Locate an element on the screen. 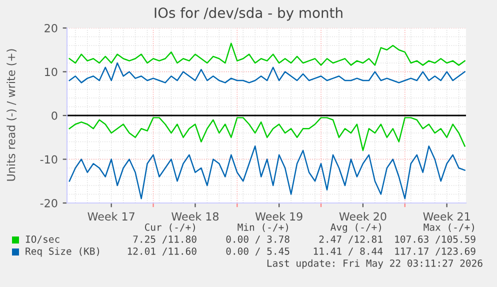 The height and width of the screenshot is (287, 497). text: 7.25 /11.80 is located at coordinates (164, 239).